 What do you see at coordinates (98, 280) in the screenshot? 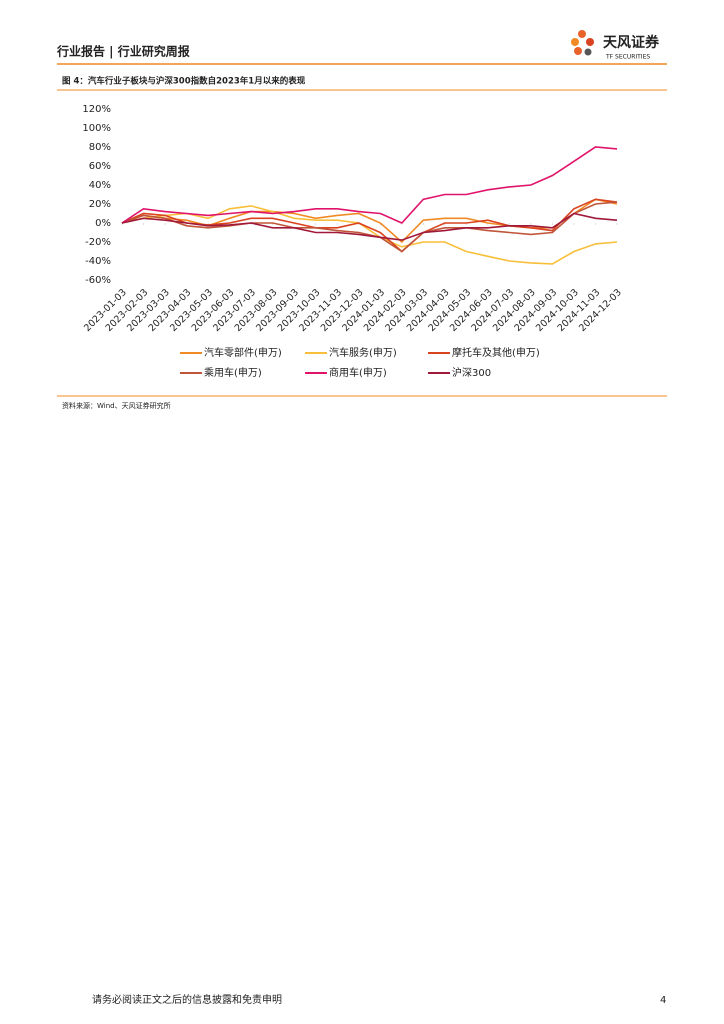
I see `y-tick-label: -60%` at bounding box center [98, 280].